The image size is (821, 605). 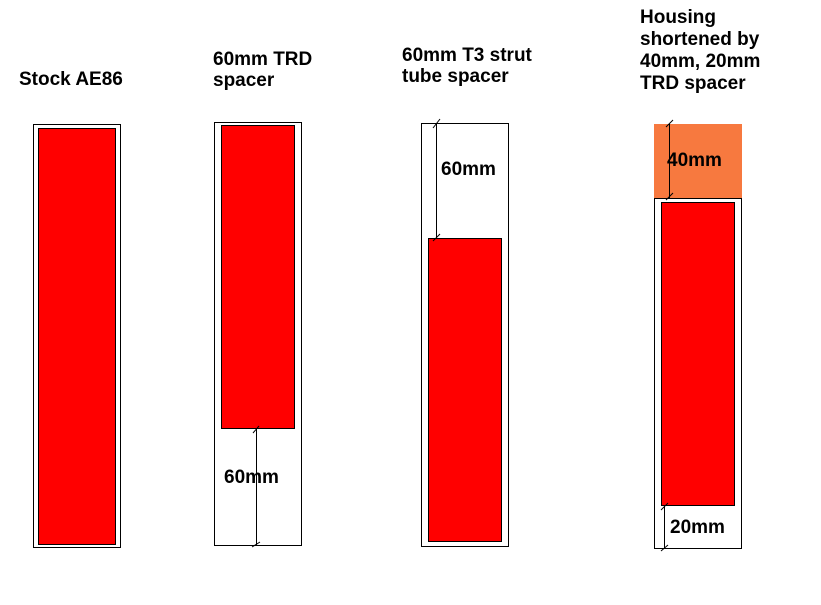 What do you see at coordinates (455, 76) in the screenshot?
I see `title-line: tube spacer` at bounding box center [455, 76].